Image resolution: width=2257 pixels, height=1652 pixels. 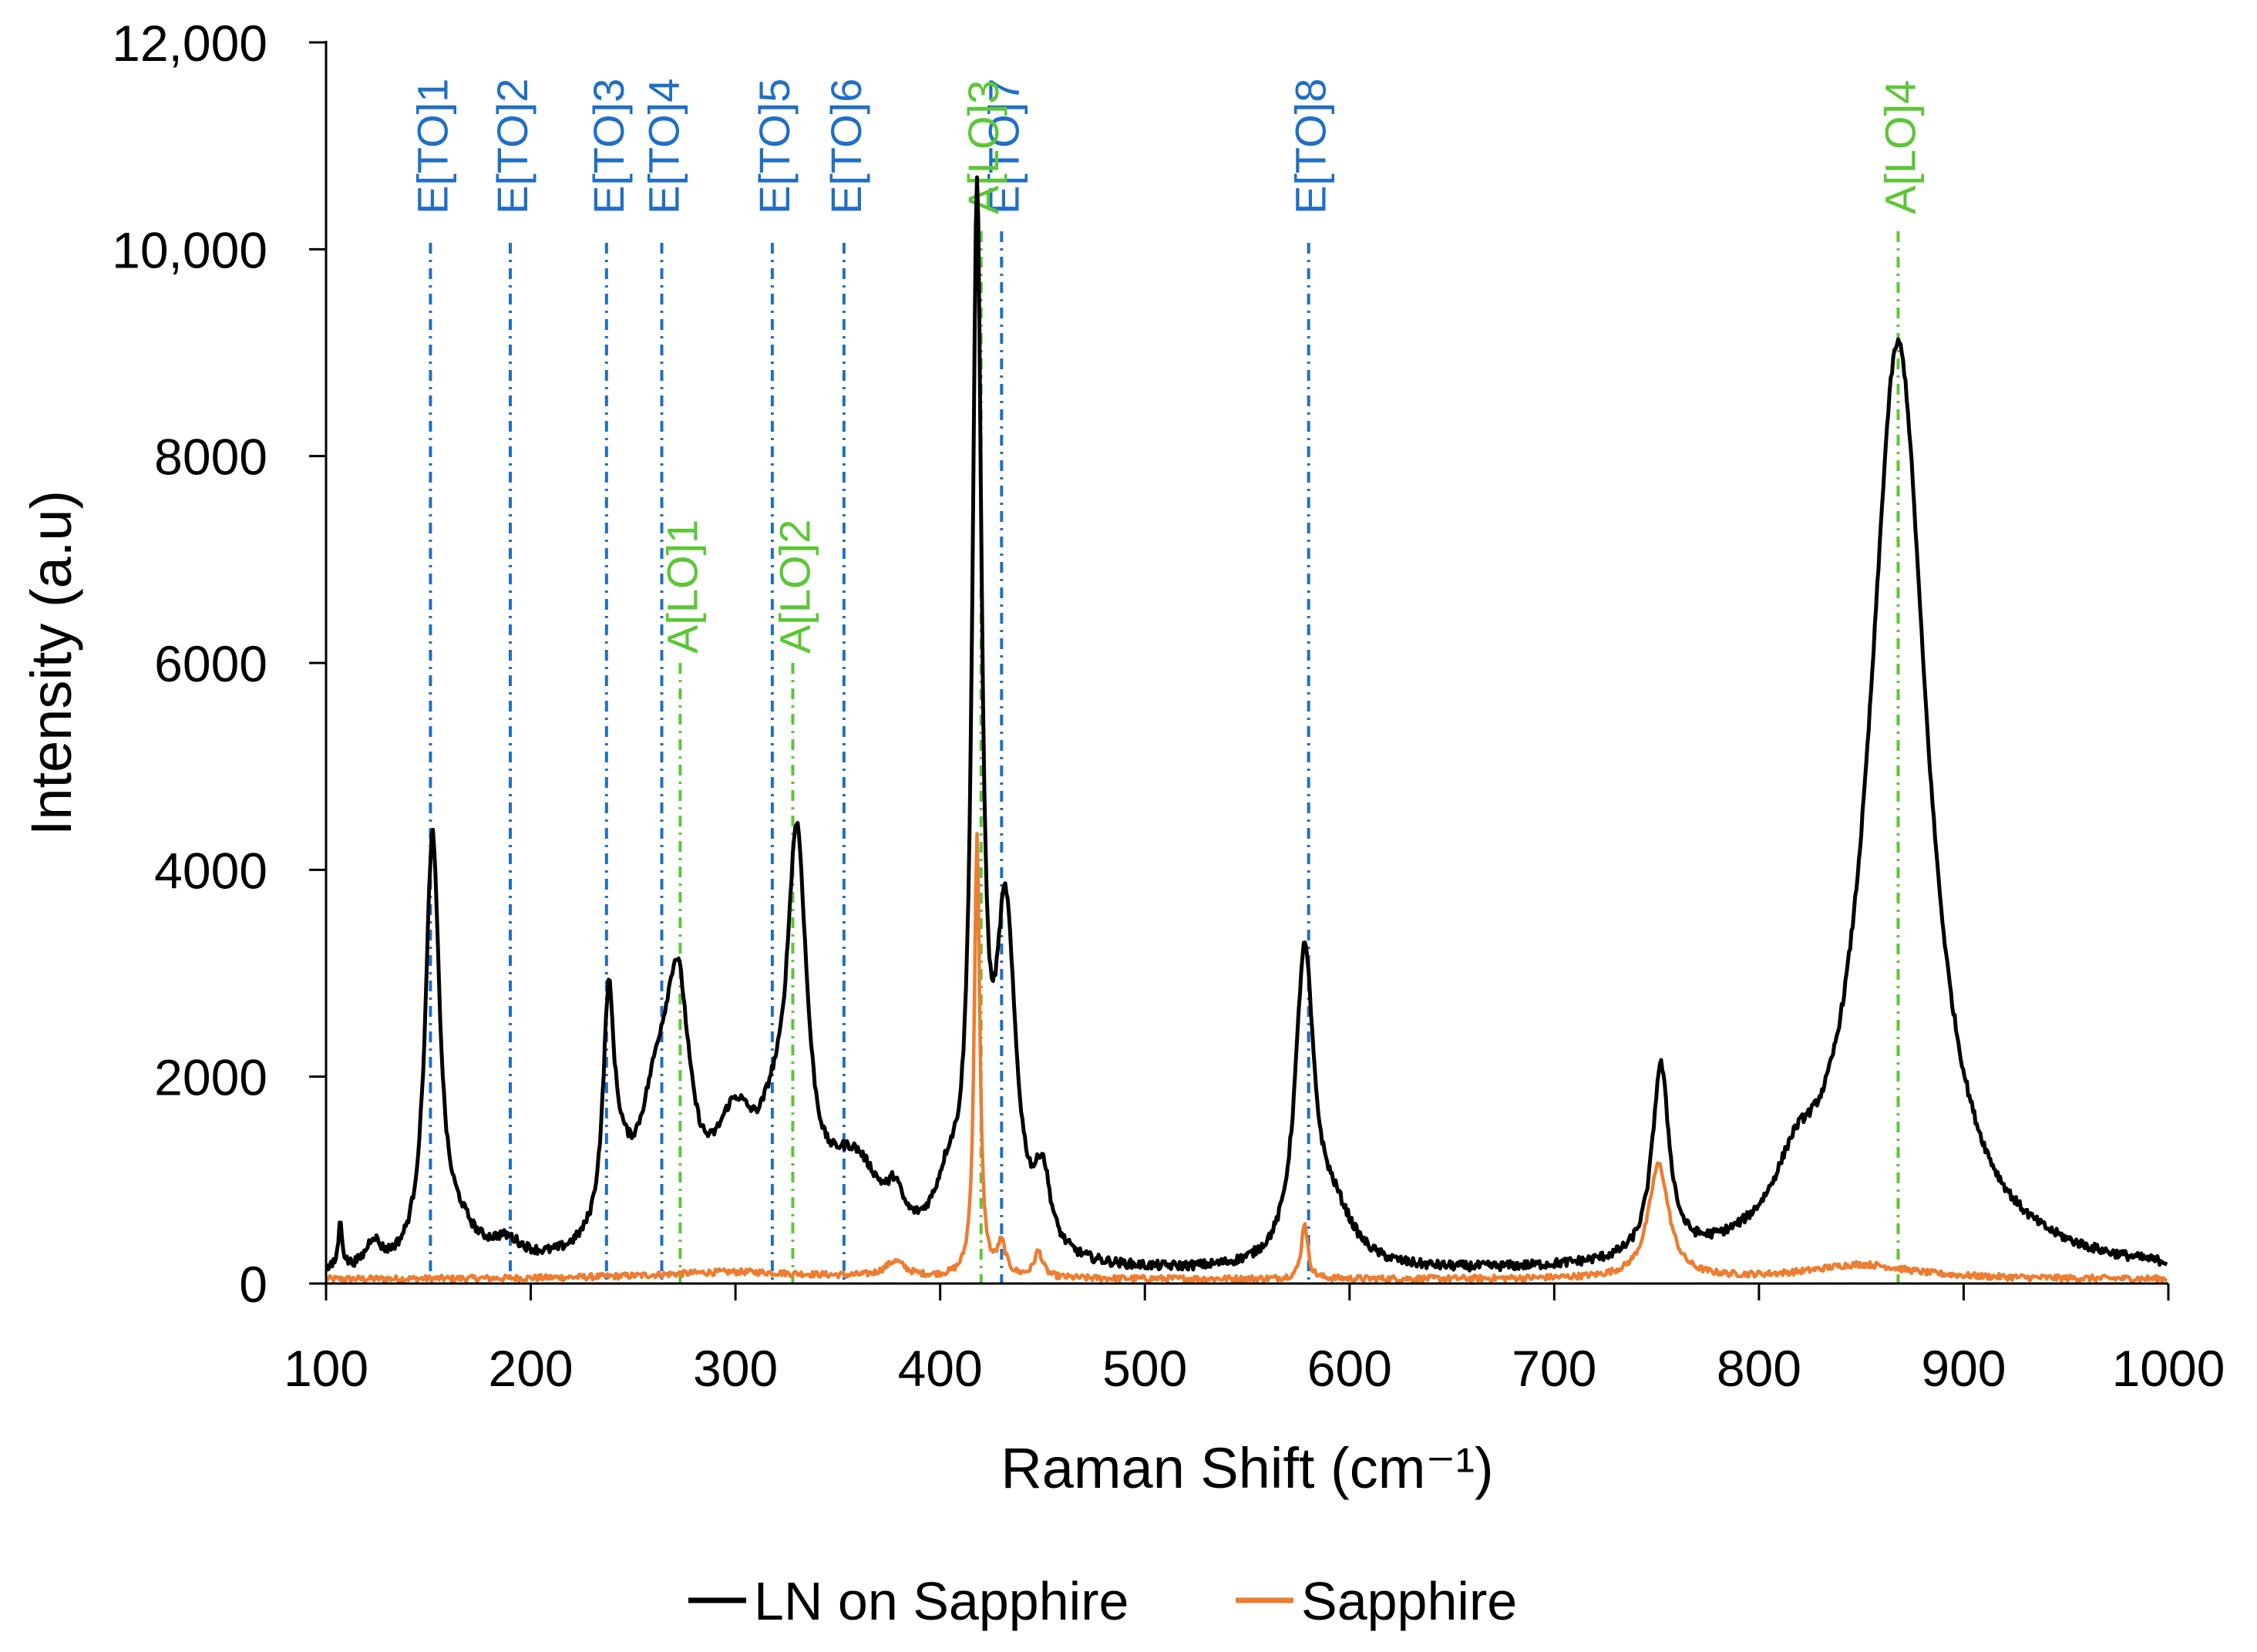 What do you see at coordinates (795, 587) in the screenshot?
I see `reference-label-alo2: A[LO]2` at bounding box center [795, 587].